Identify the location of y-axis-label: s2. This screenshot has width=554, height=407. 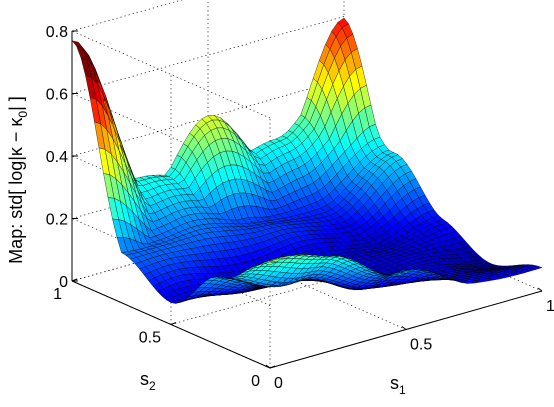
(148, 381).